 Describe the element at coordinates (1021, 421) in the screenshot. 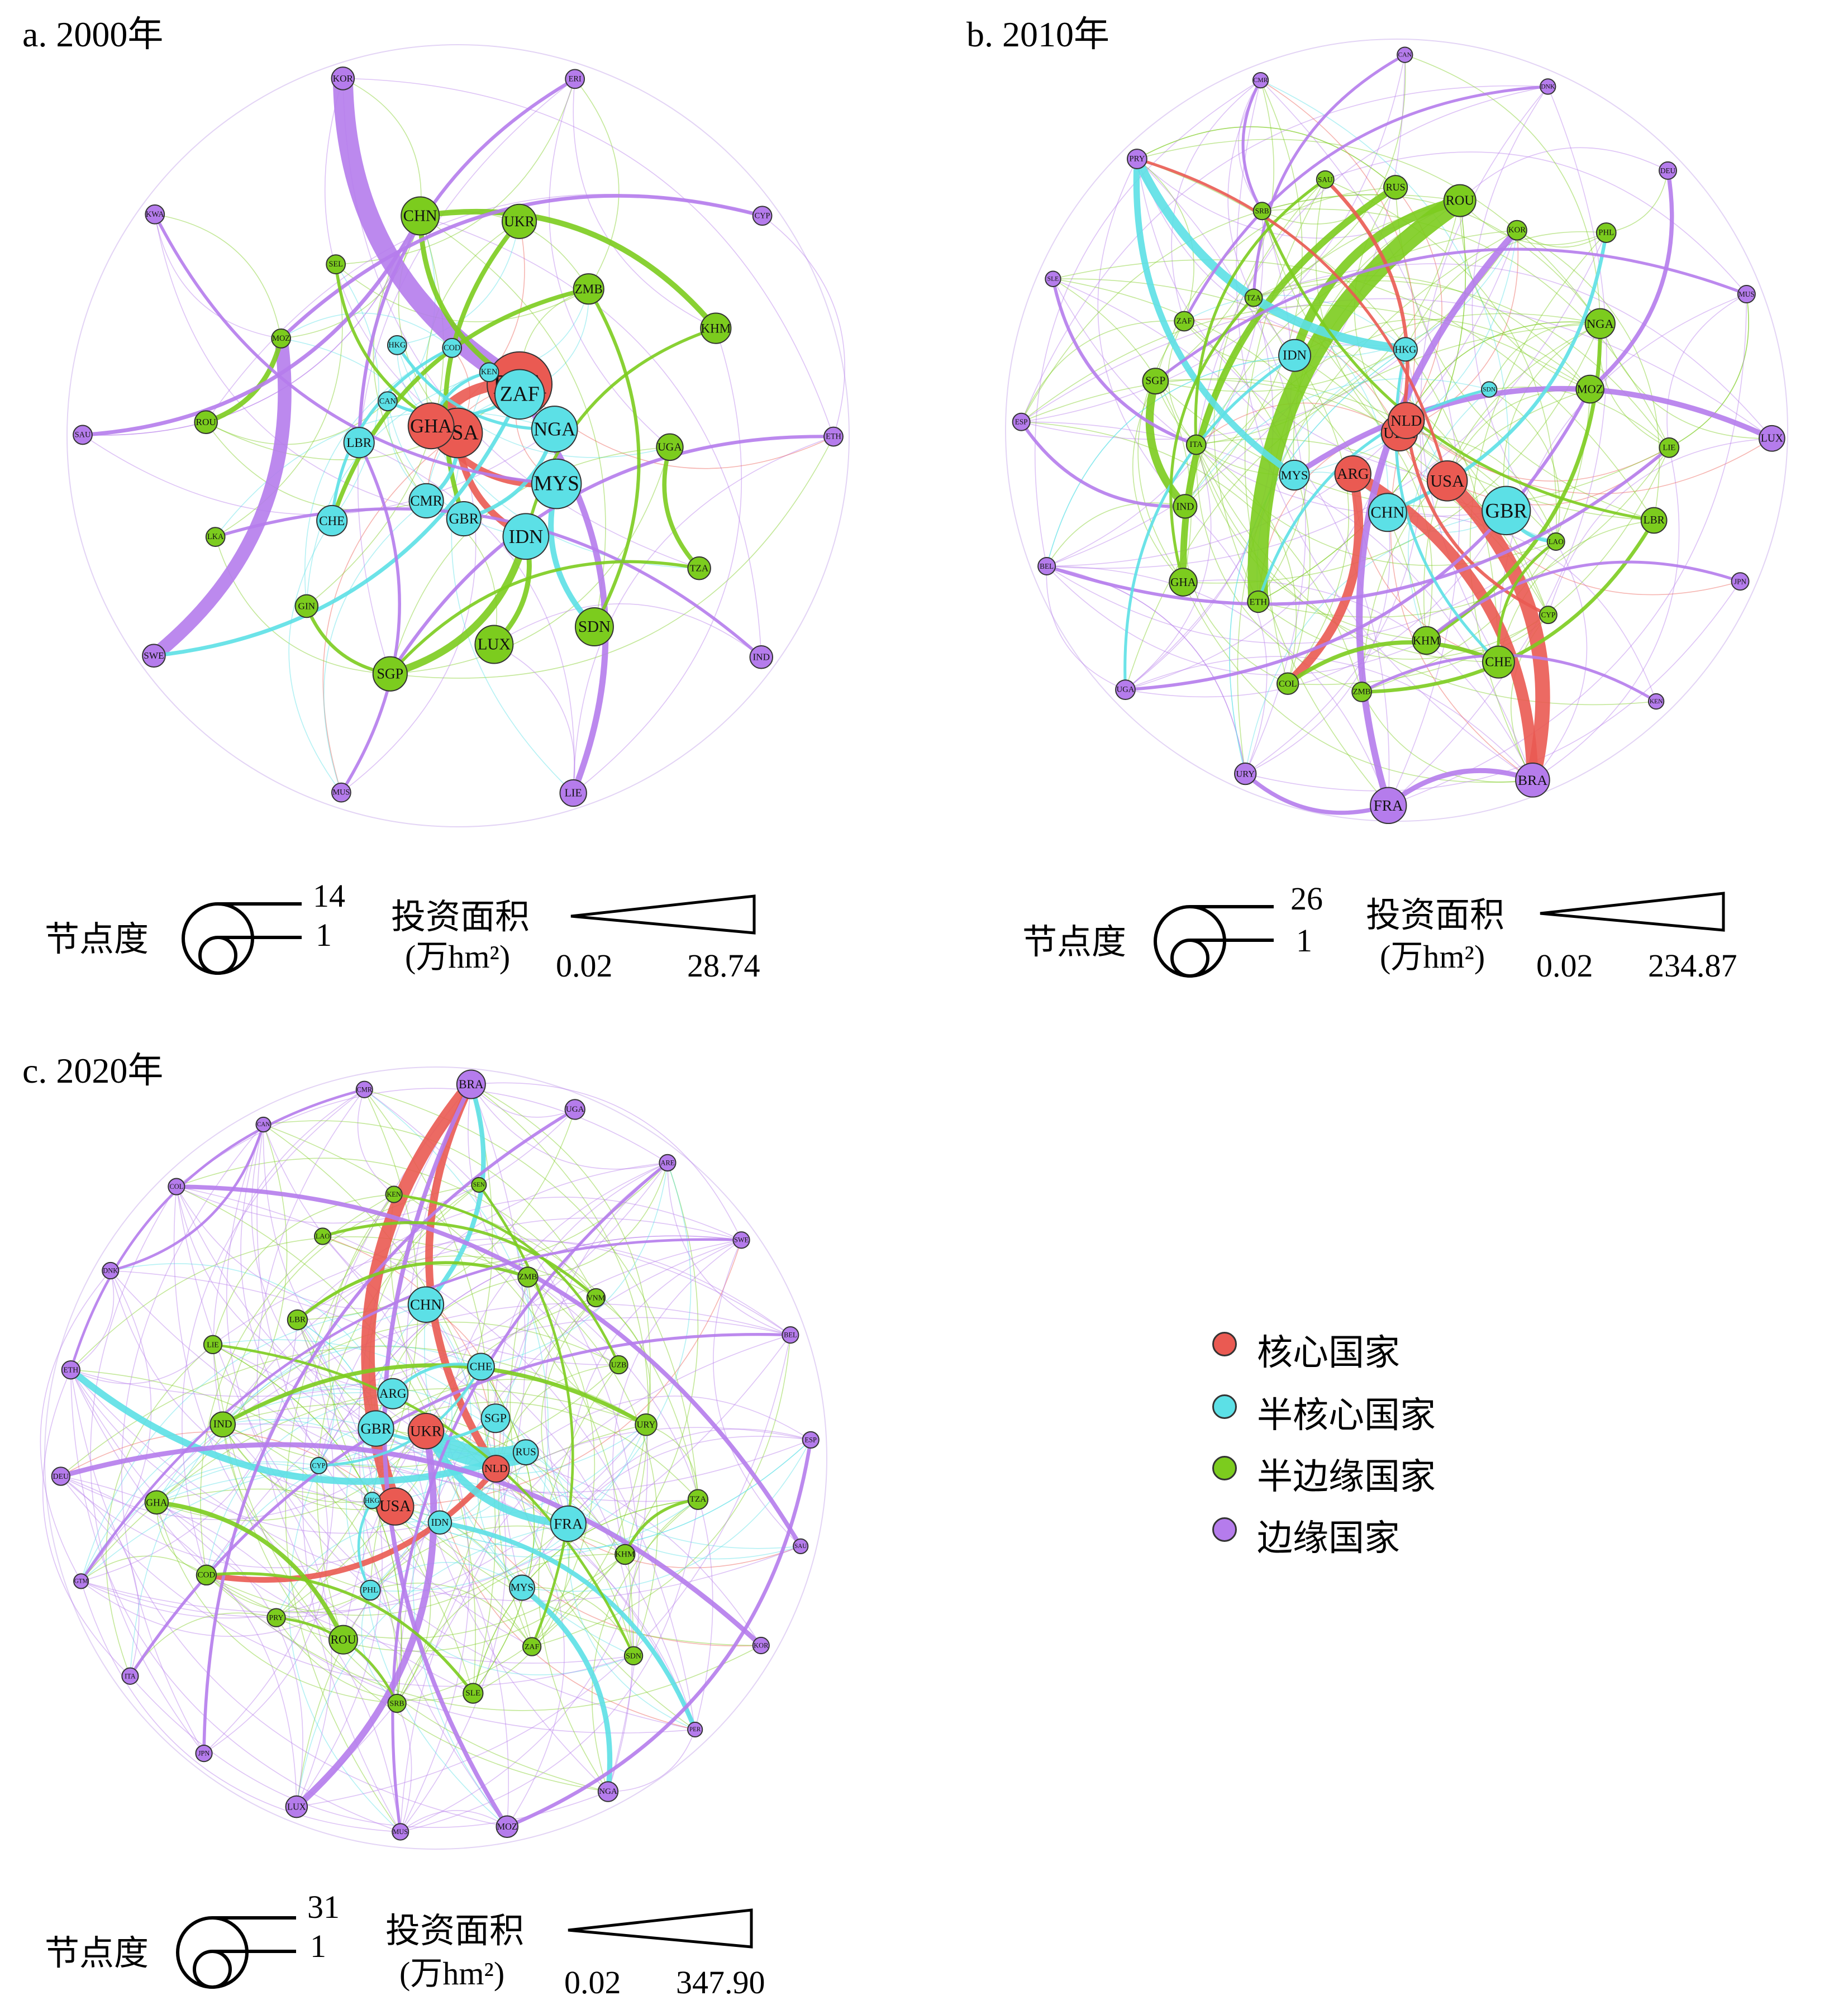

I see `node-esp: ESP` at that location.